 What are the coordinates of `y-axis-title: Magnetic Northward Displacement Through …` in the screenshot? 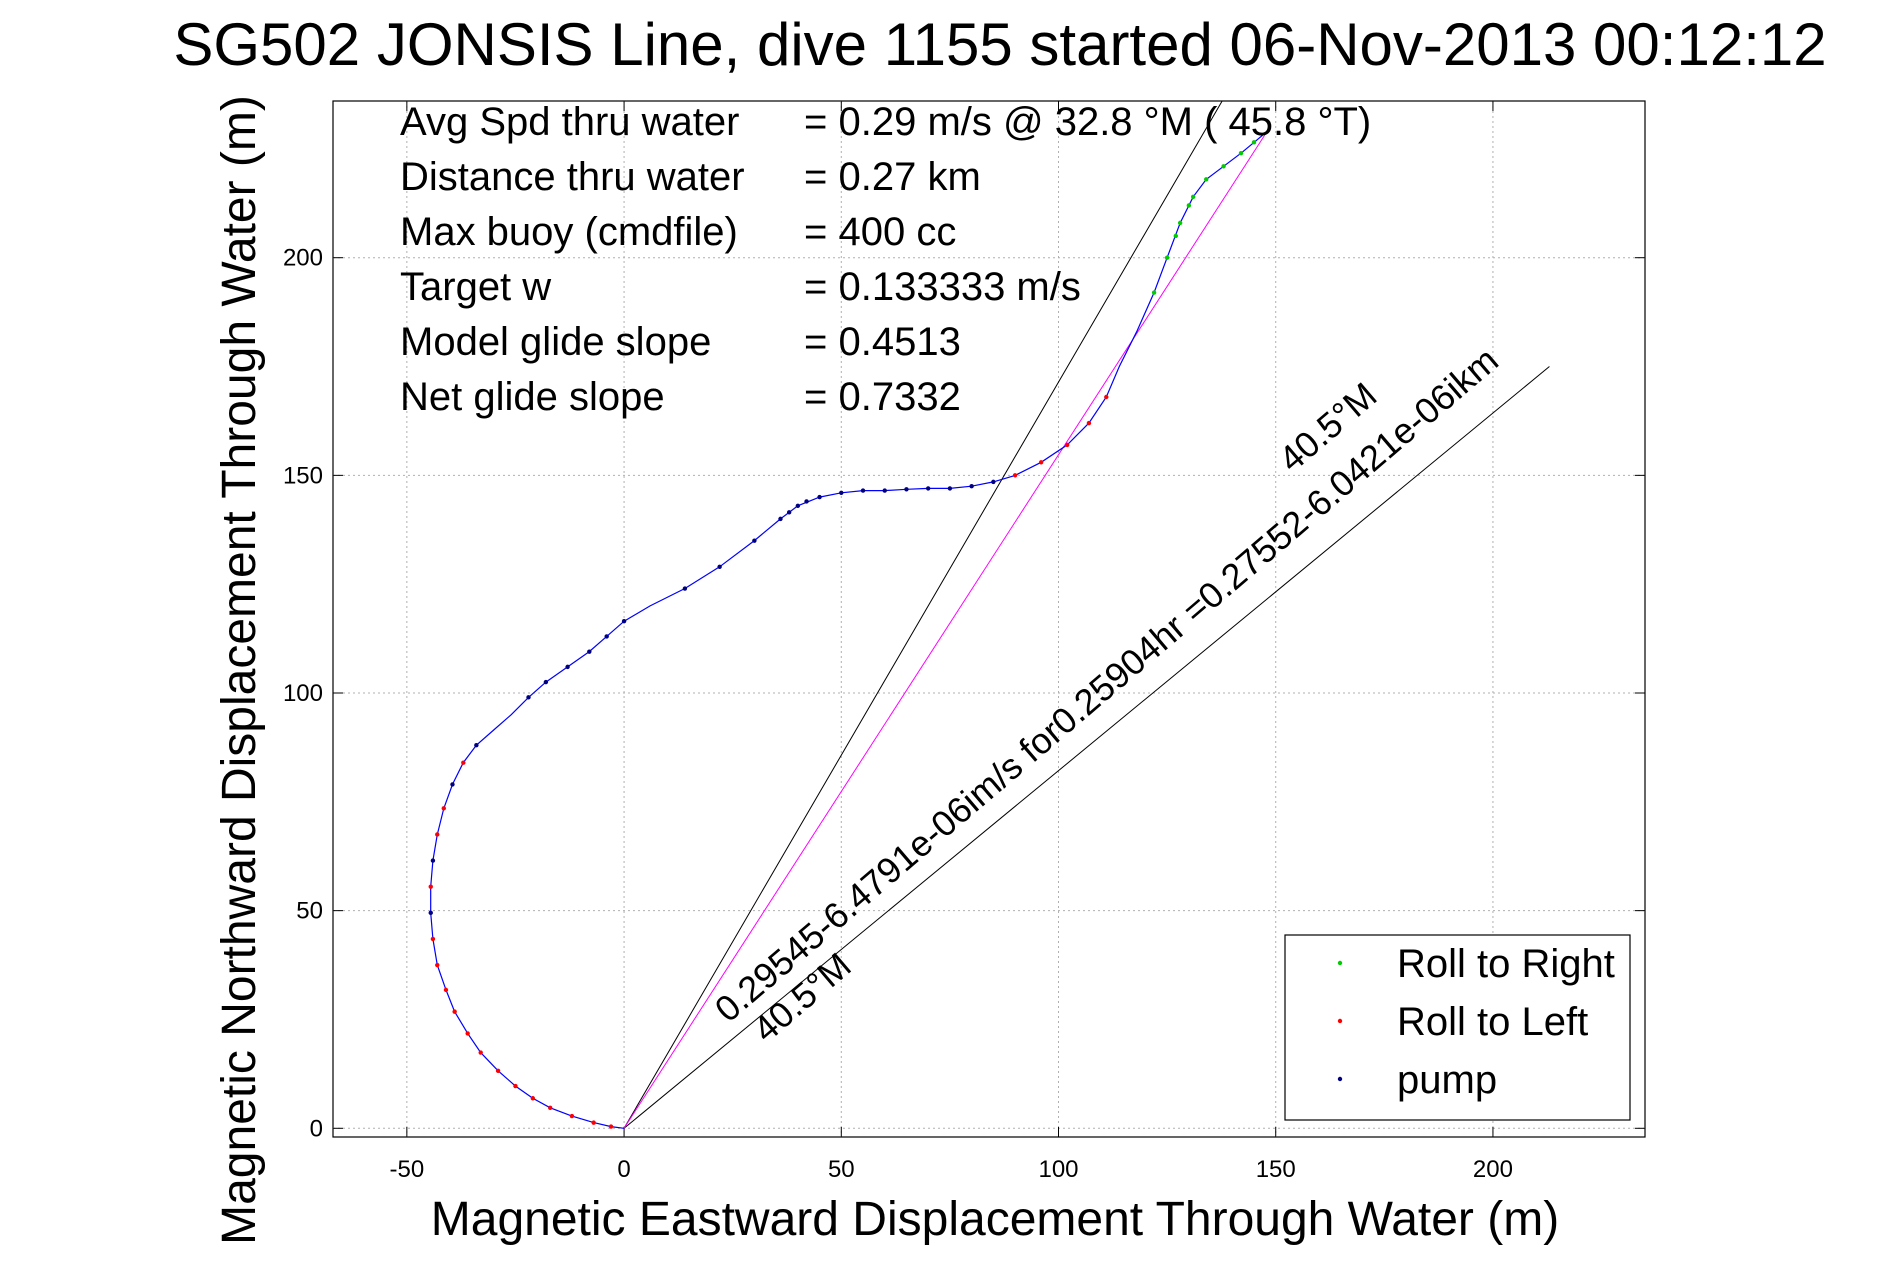 It's located at (239, 670).